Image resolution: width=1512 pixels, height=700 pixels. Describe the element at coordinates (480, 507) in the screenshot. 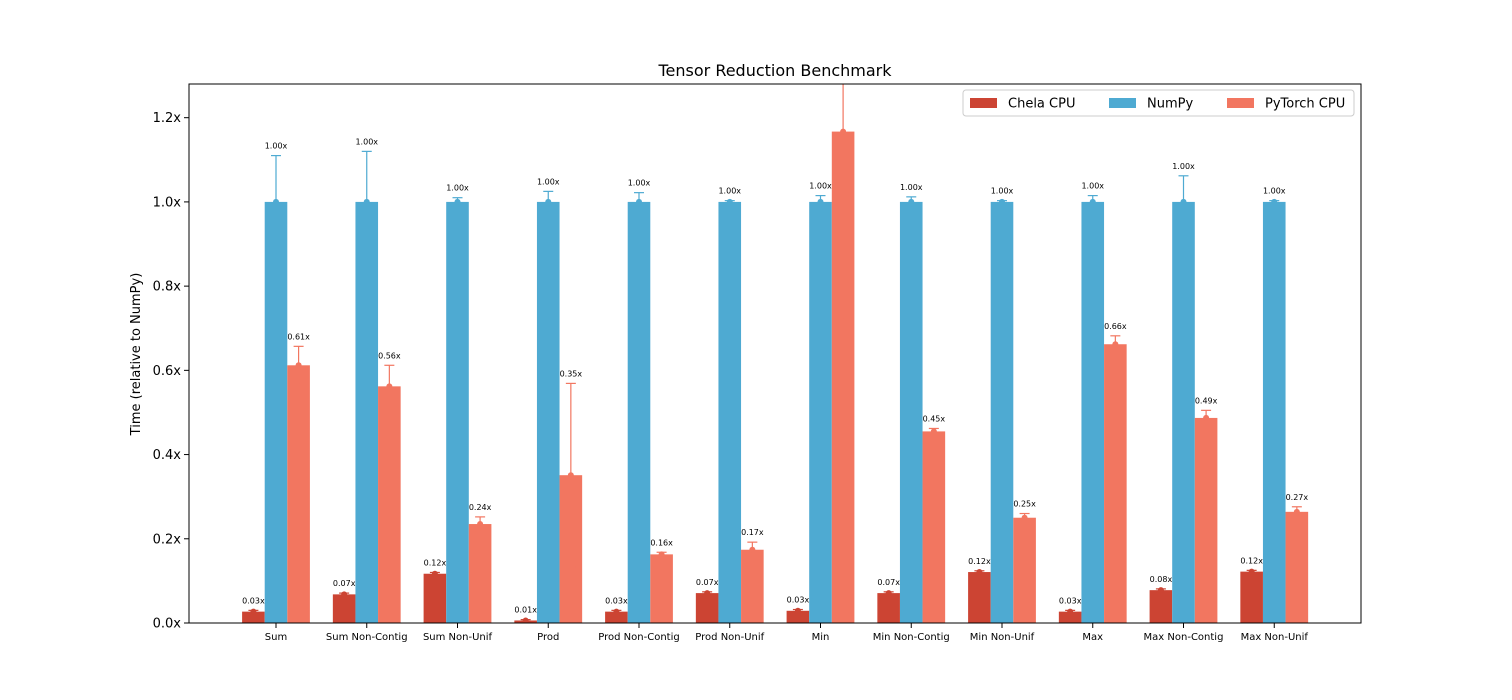

I see `data-label: 0.24x` at that location.